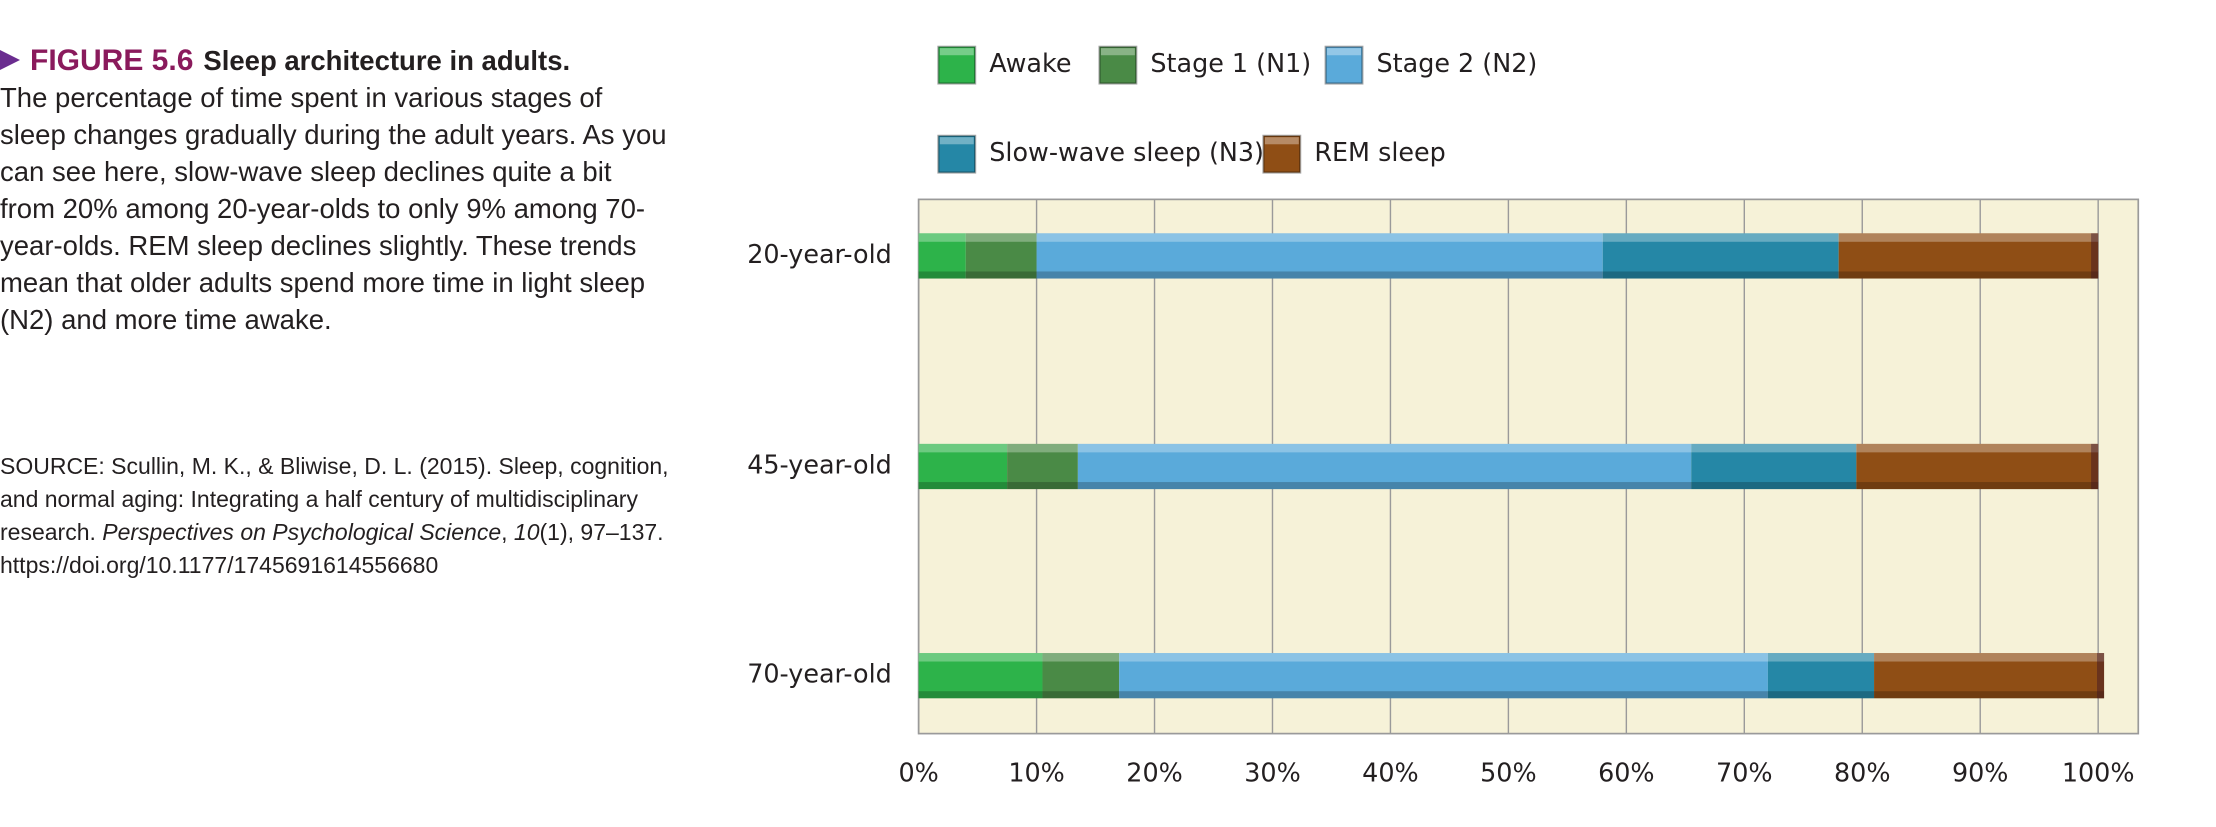 This screenshot has width=2216, height=827. Describe the element at coordinates (526, 532) in the screenshot. I see `volume: 10` at that location.